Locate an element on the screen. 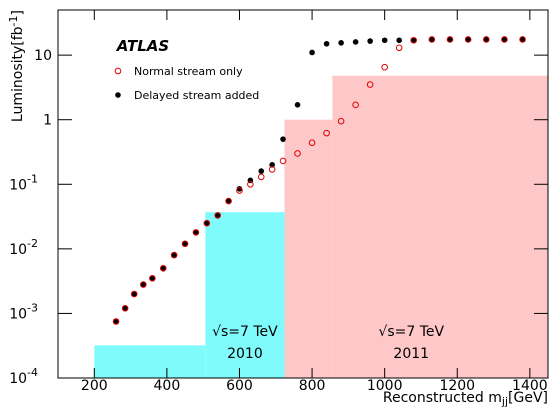  y-title-text: Luminosity[fb is located at coordinates (18, 74).